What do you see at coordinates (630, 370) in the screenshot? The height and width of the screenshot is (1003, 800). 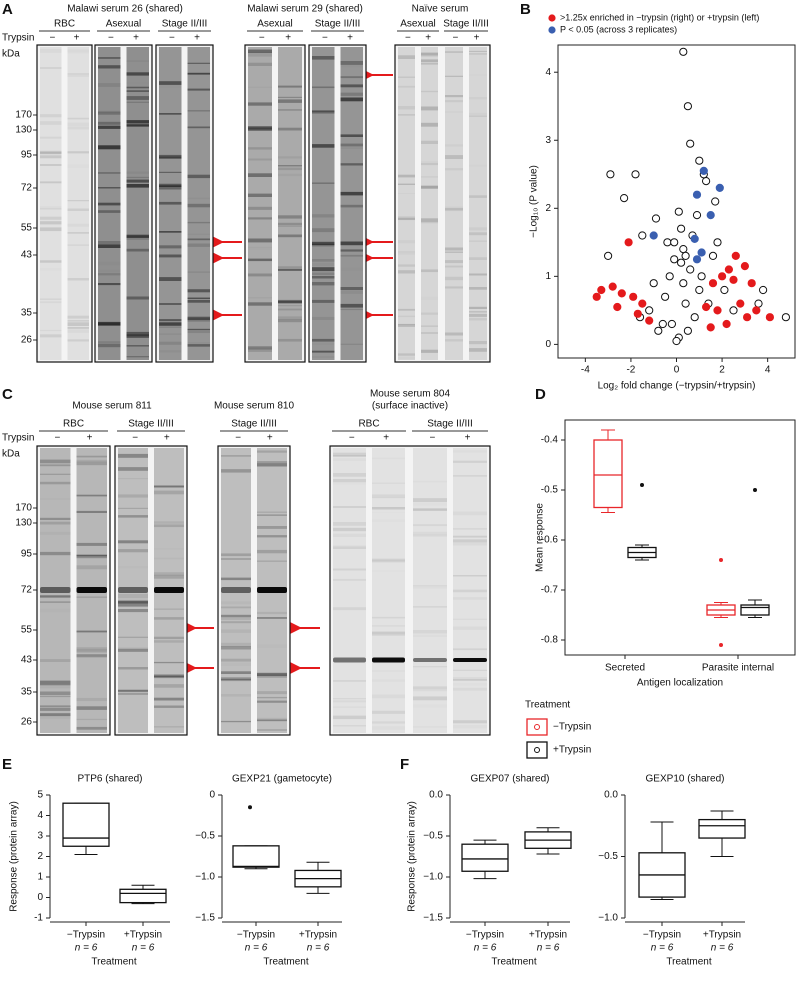 I see `x-tick-label: -2` at bounding box center [630, 370].